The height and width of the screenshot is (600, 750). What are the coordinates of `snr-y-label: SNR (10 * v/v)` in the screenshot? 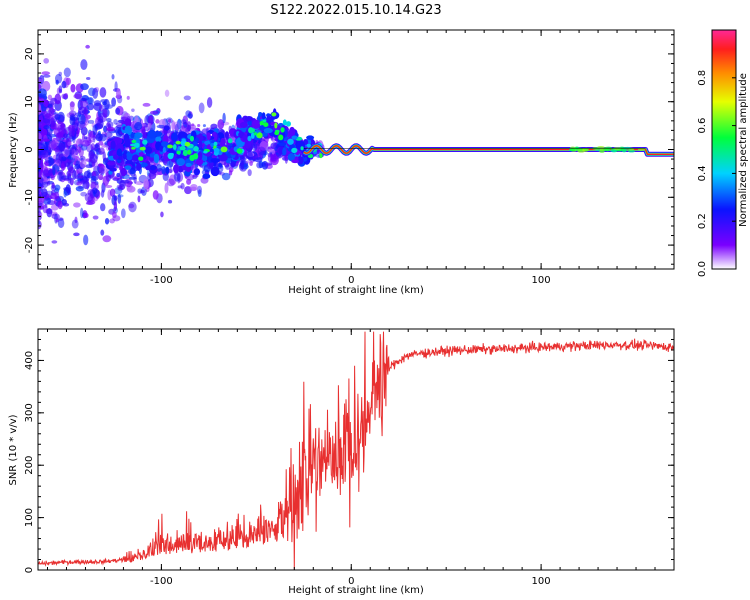 It's located at (13, 449).